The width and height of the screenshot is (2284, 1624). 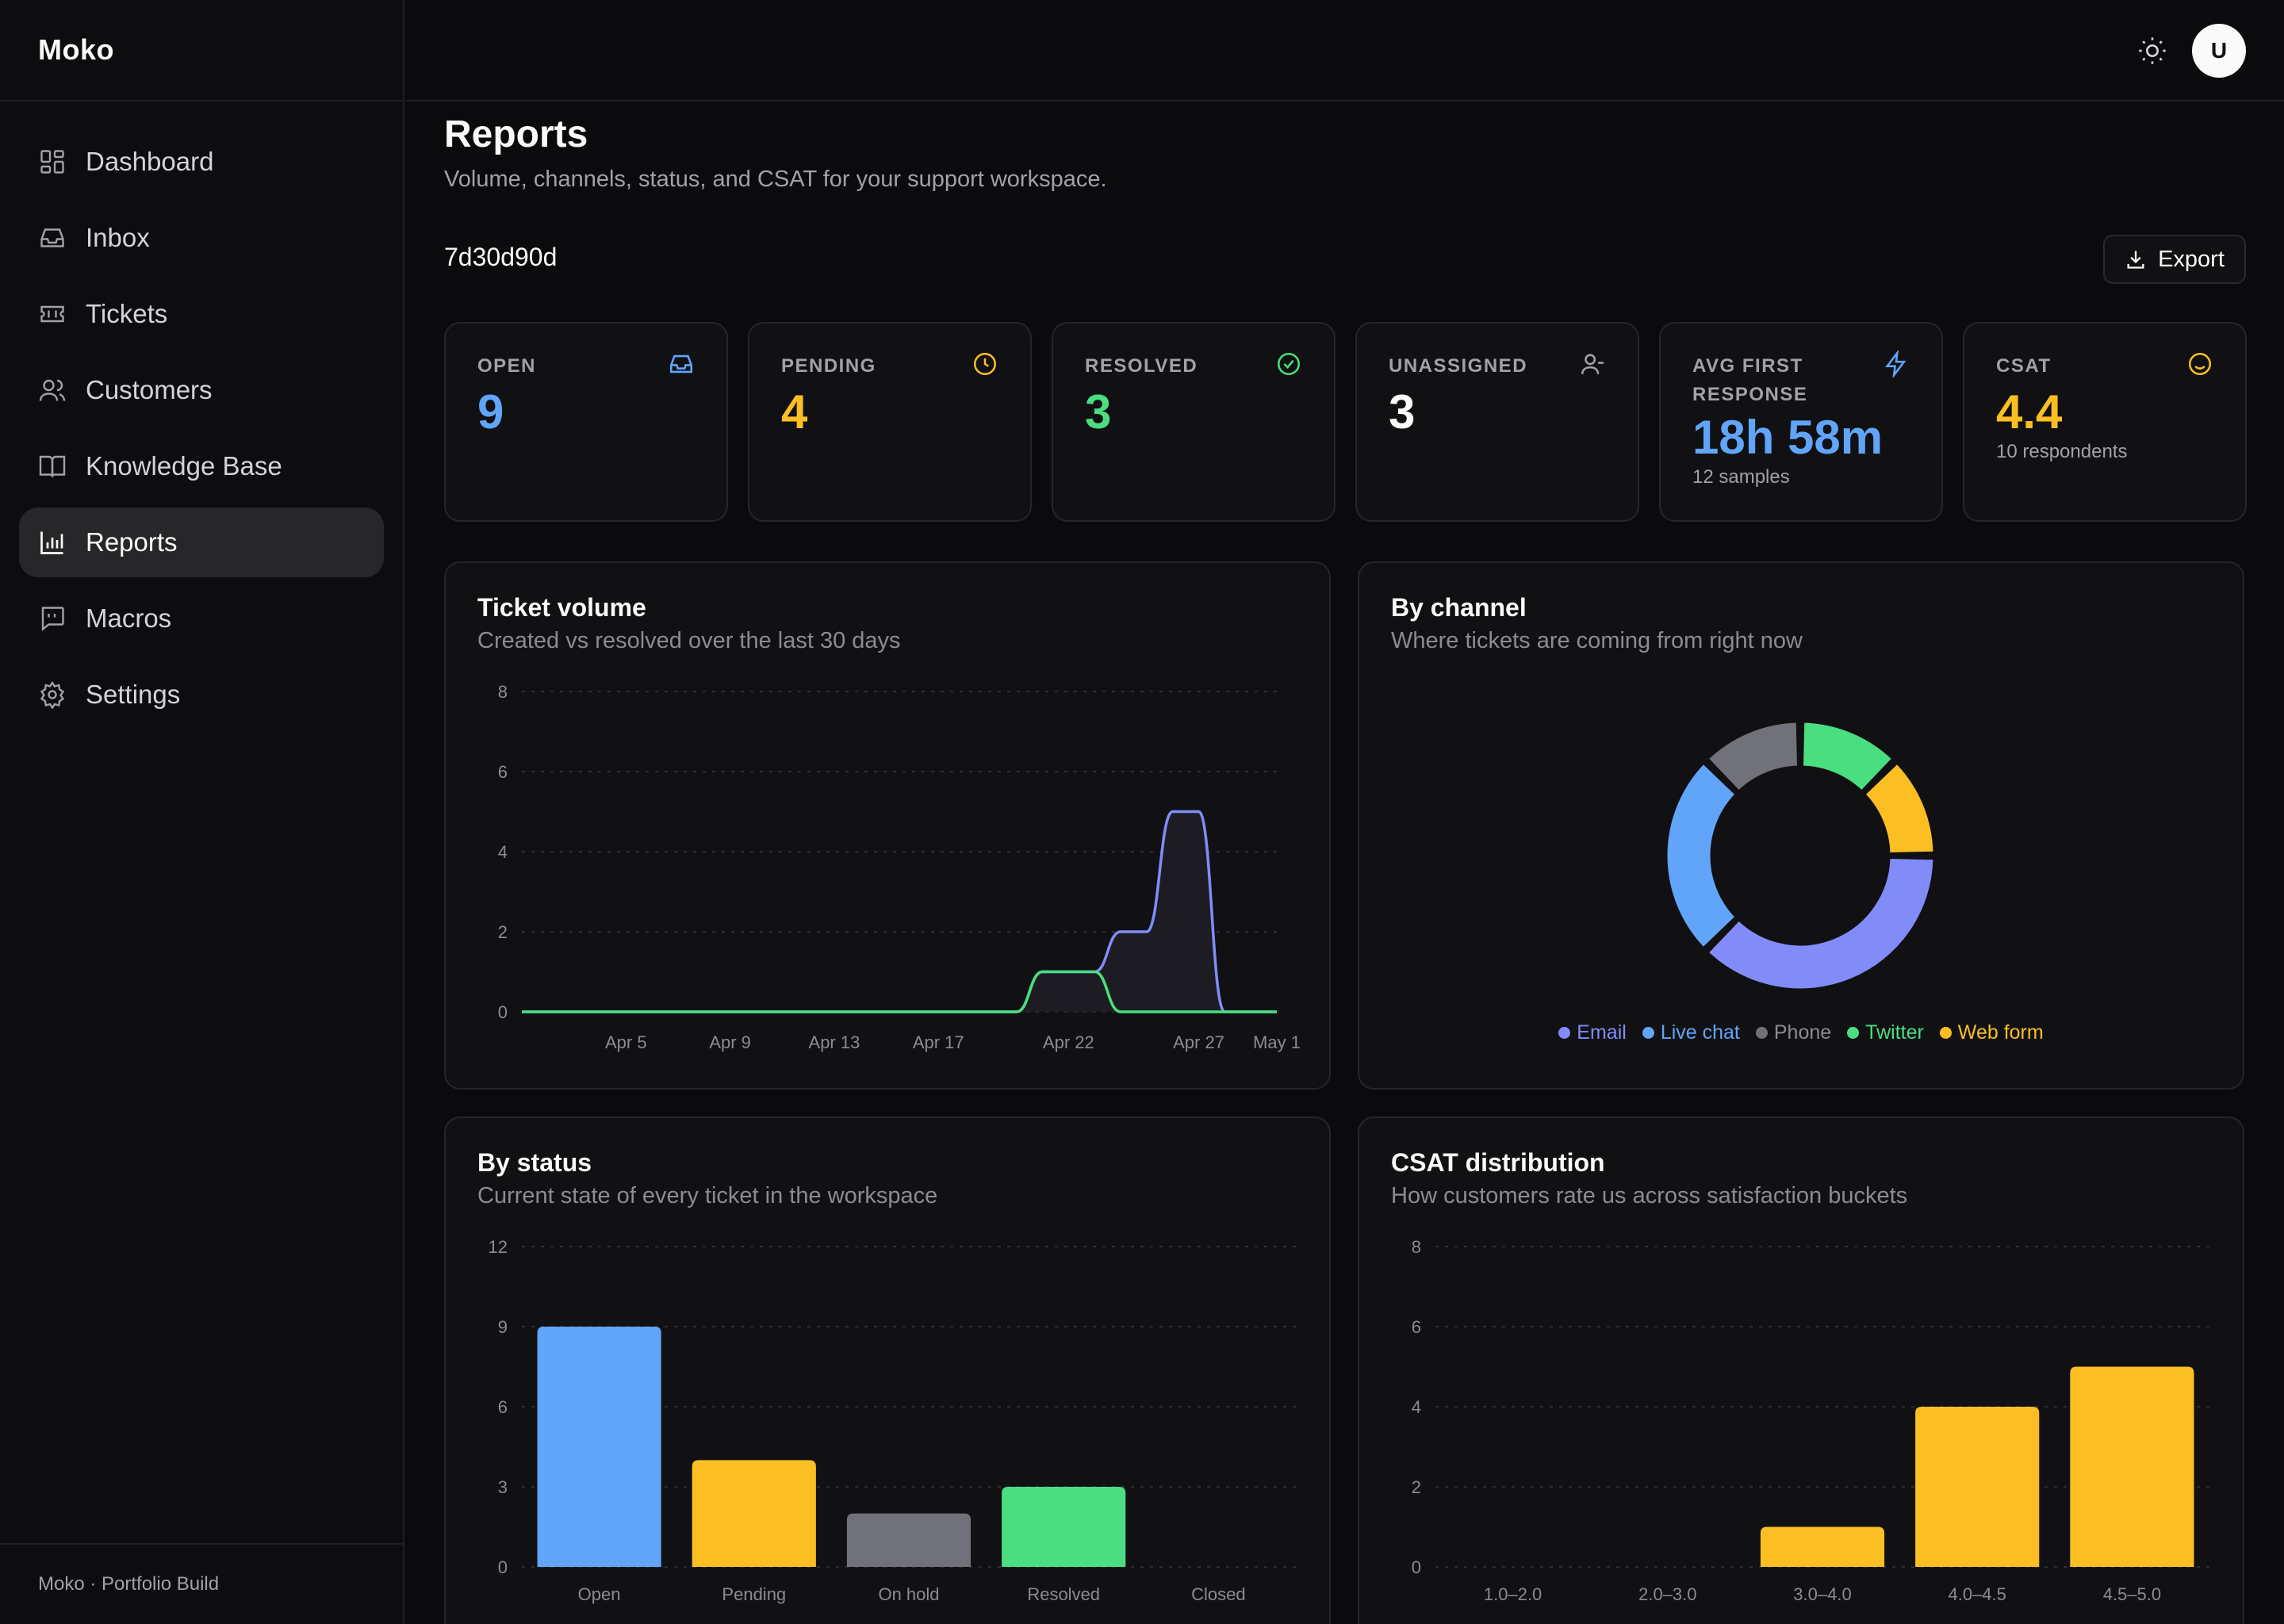 I want to click on x-tick-label: On hold, so click(x=908, y=1594).